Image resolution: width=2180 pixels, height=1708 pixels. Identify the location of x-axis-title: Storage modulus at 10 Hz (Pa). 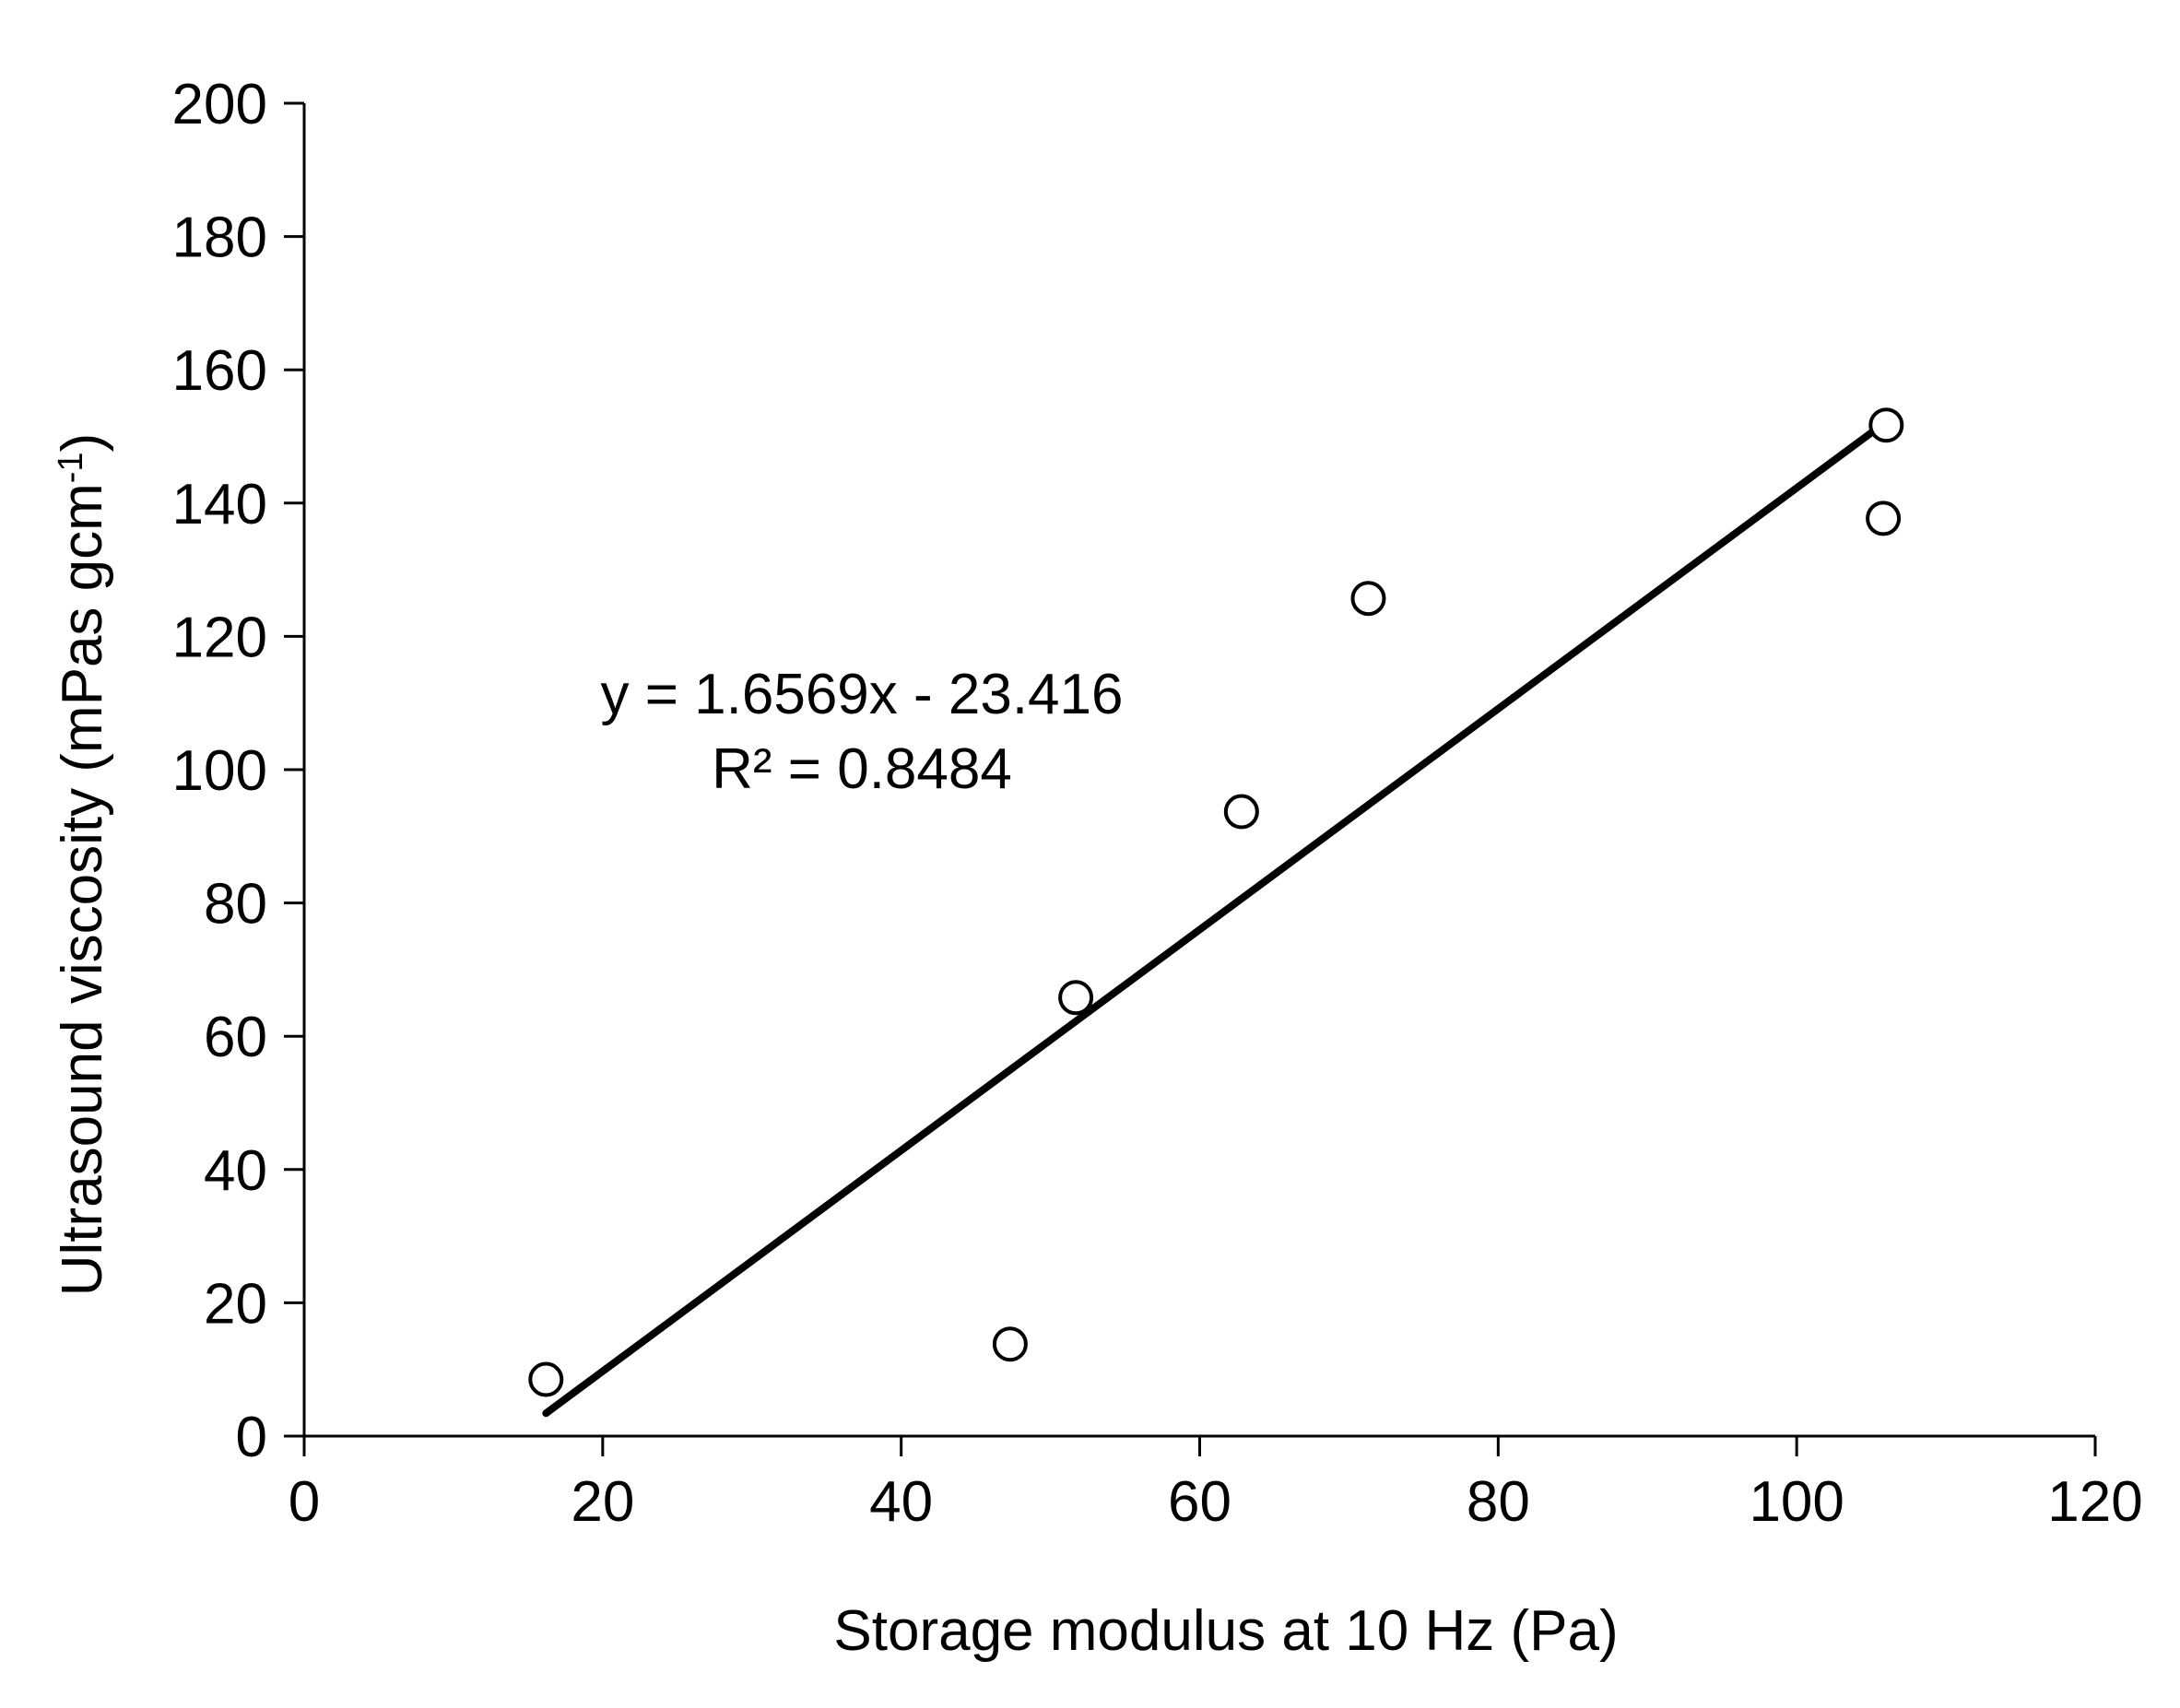
(1225, 1631).